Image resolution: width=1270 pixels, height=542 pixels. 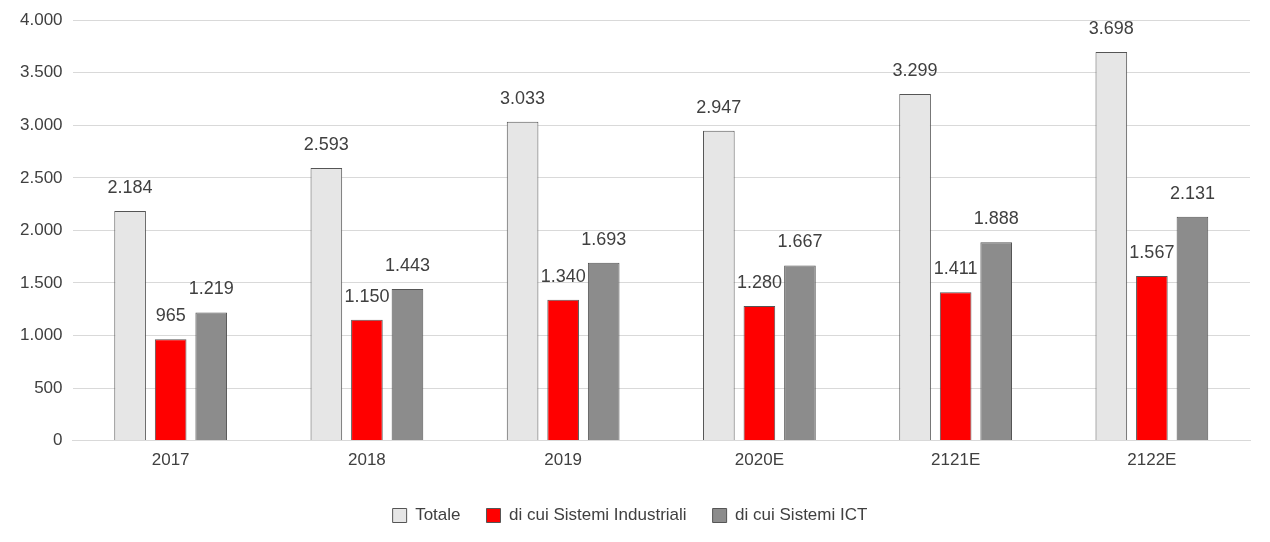 What do you see at coordinates (438, 515) in the screenshot?
I see `legend-label: Totale` at bounding box center [438, 515].